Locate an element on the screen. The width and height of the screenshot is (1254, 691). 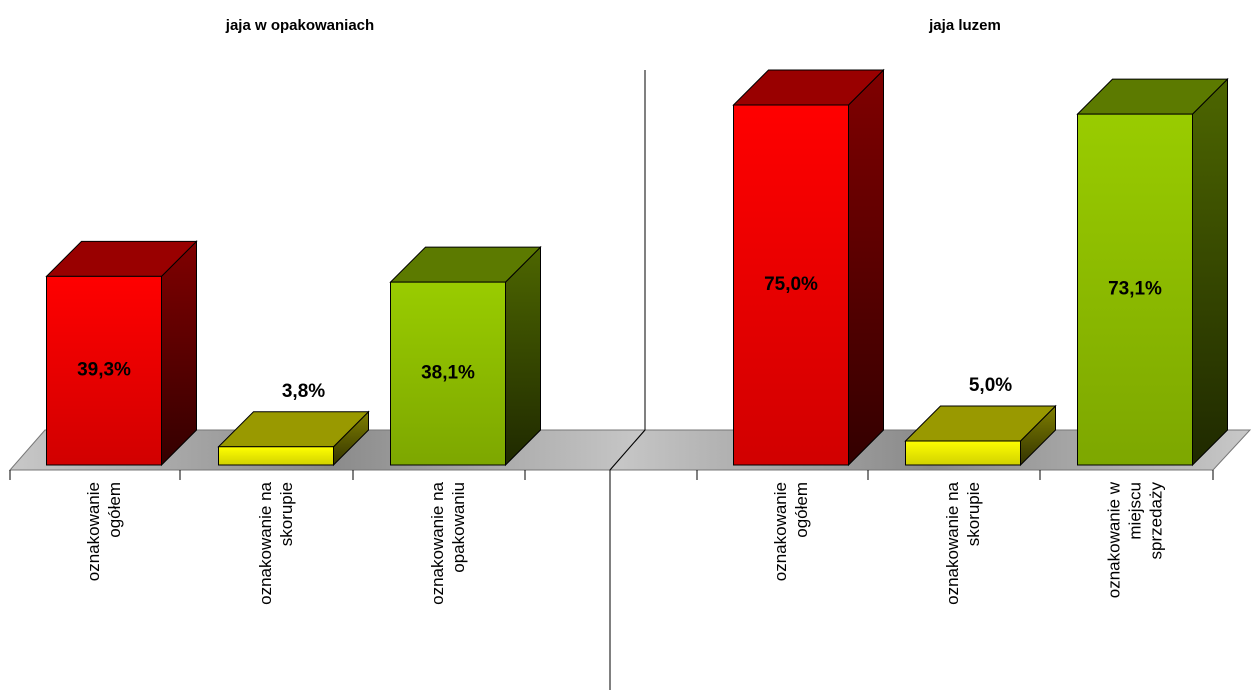
value-label: 75,0% is located at coordinates (791, 284).